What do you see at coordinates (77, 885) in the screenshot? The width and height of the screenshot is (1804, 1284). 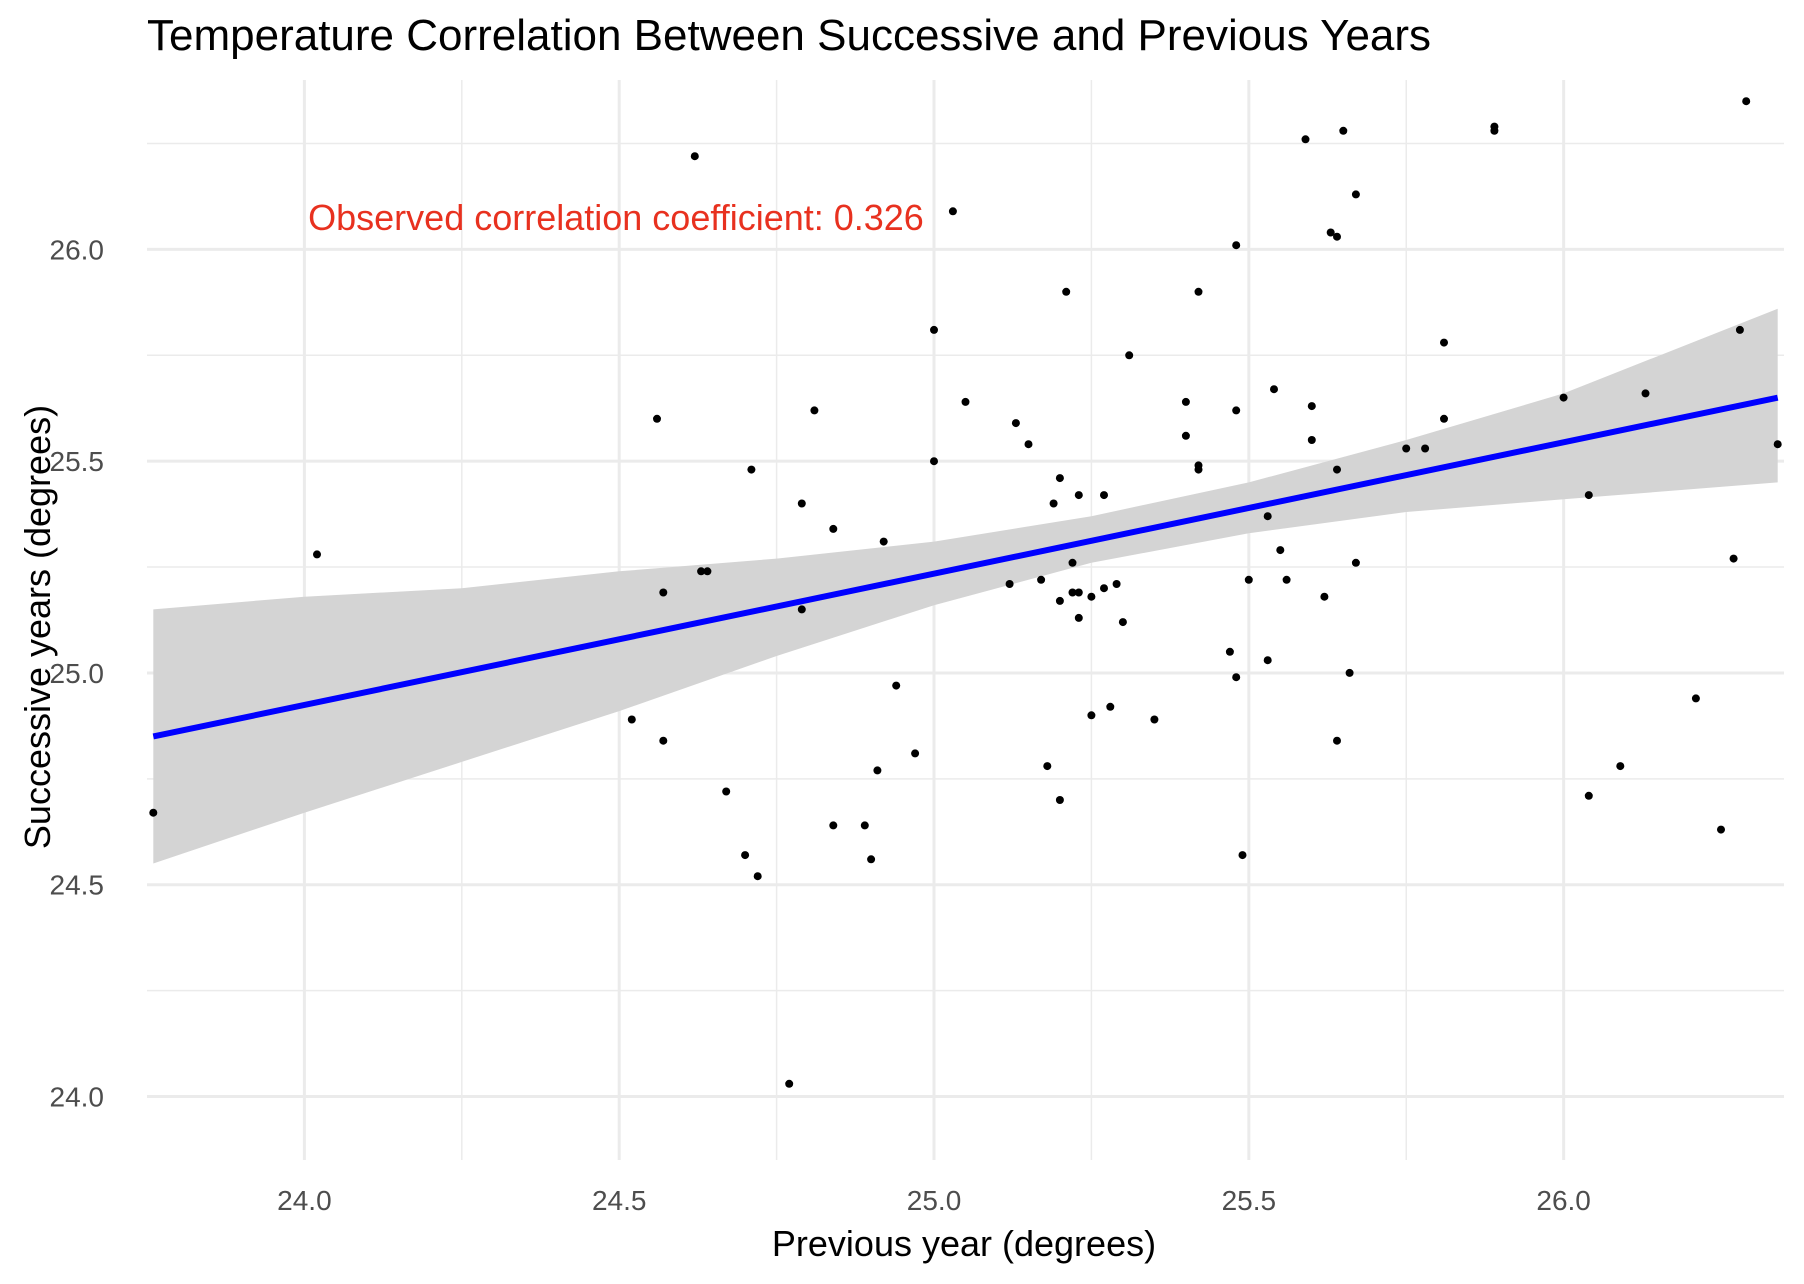 I see `y-tick-label: 24.5` at bounding box center [77, 885].